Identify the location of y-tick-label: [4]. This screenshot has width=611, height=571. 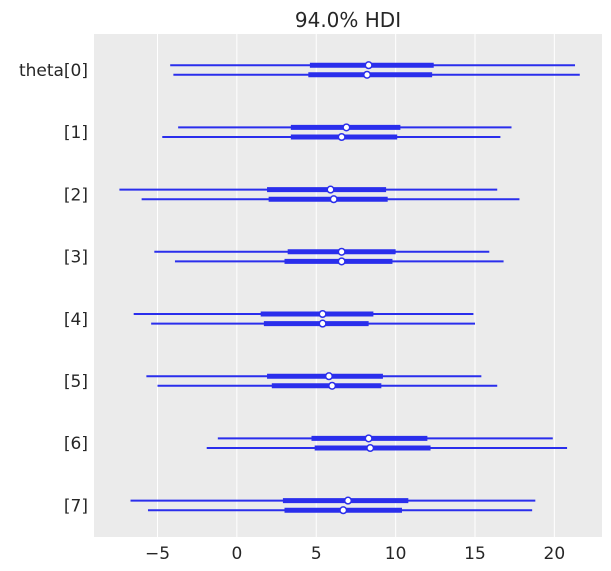
(76, 320).